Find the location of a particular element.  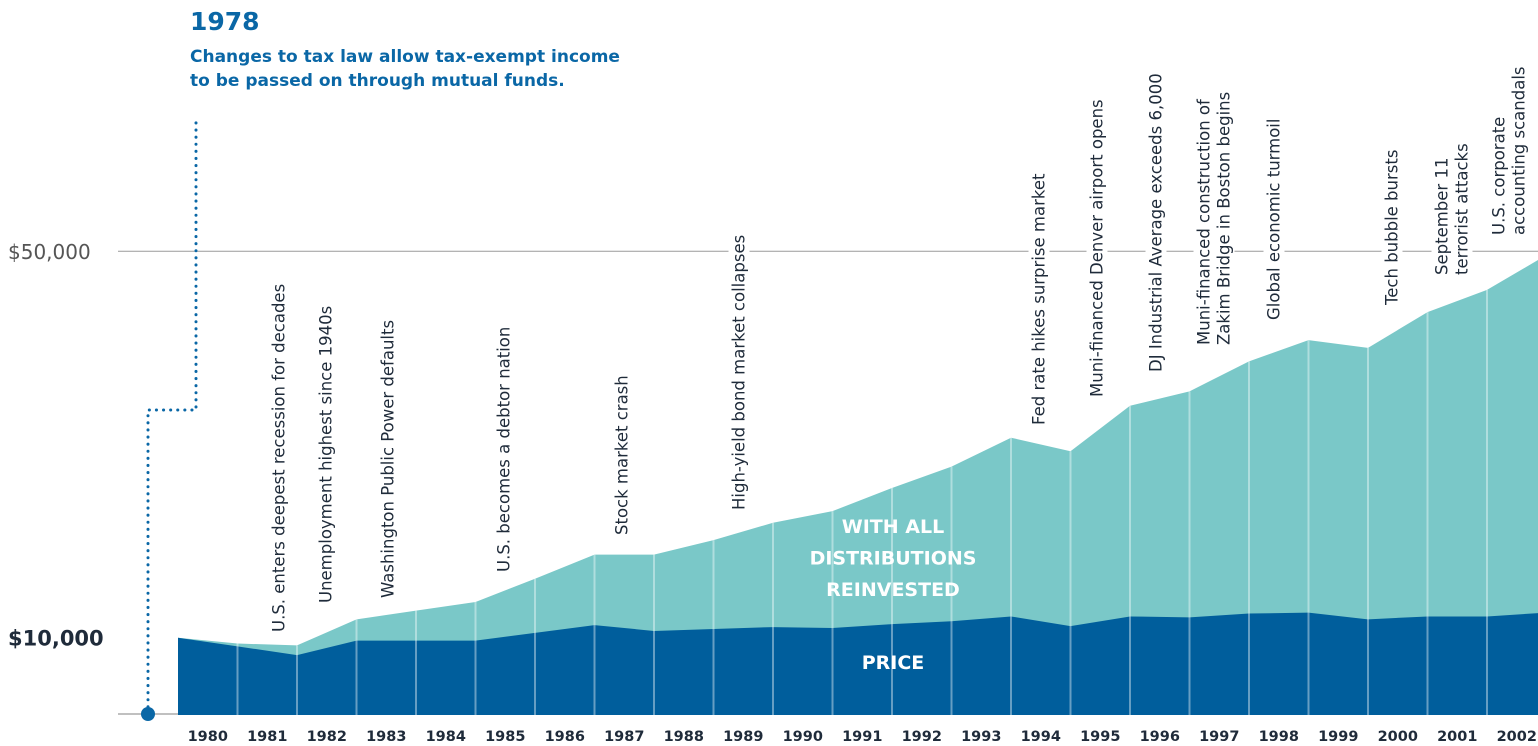

x-tick-label: 1980 is located at coordinates (208, 737).